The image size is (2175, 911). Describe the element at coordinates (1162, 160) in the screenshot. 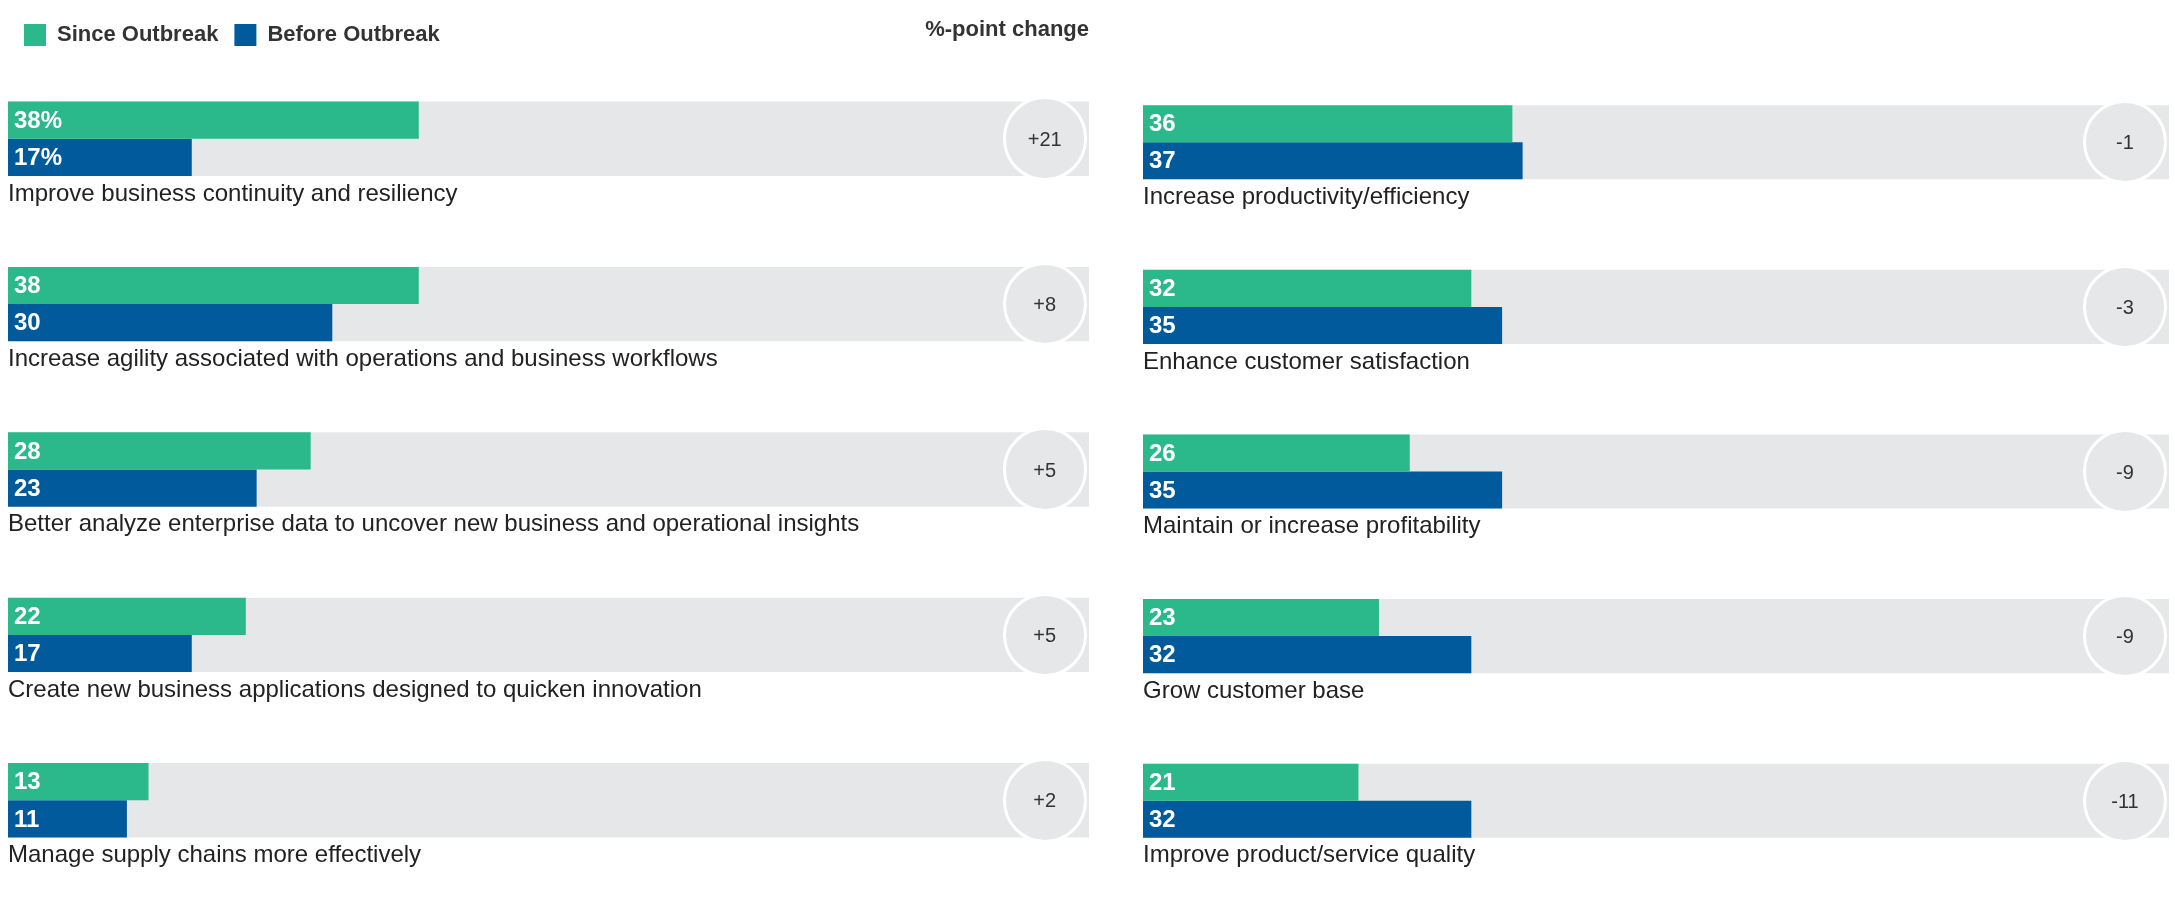

I see `data-label: 37` at that location.